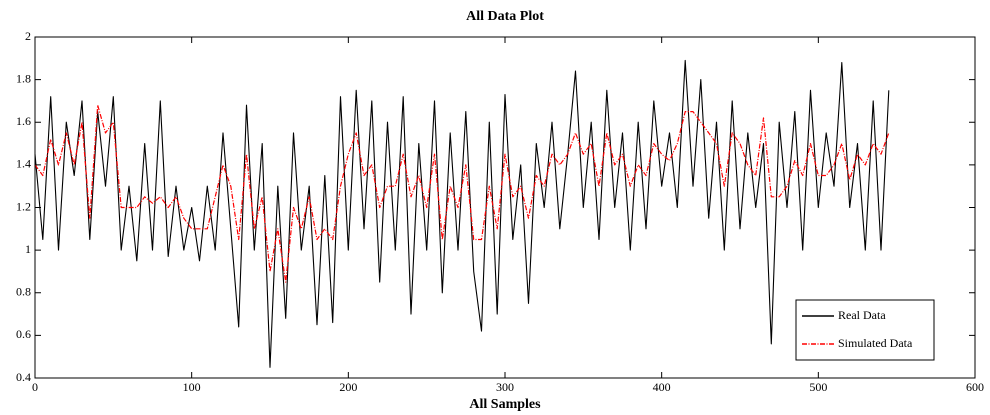  I want to click on legend-box, so click(865, 330).